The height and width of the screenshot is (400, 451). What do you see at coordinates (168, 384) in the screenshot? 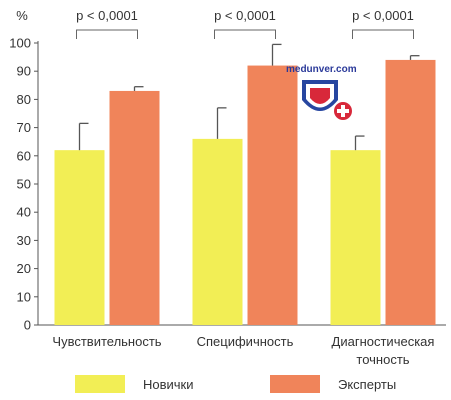
I see `legend-label: Новички` at bounding box center [168, 384].